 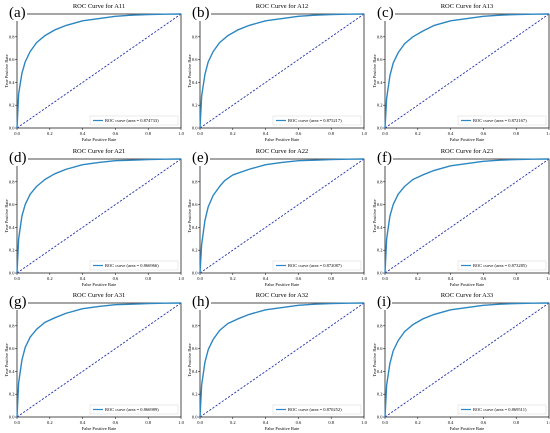 What do you see at coordinates (282, 151) in the screenshot?
I see `chart-title: ROC Curve for A22` at bounding box center [282, 151].